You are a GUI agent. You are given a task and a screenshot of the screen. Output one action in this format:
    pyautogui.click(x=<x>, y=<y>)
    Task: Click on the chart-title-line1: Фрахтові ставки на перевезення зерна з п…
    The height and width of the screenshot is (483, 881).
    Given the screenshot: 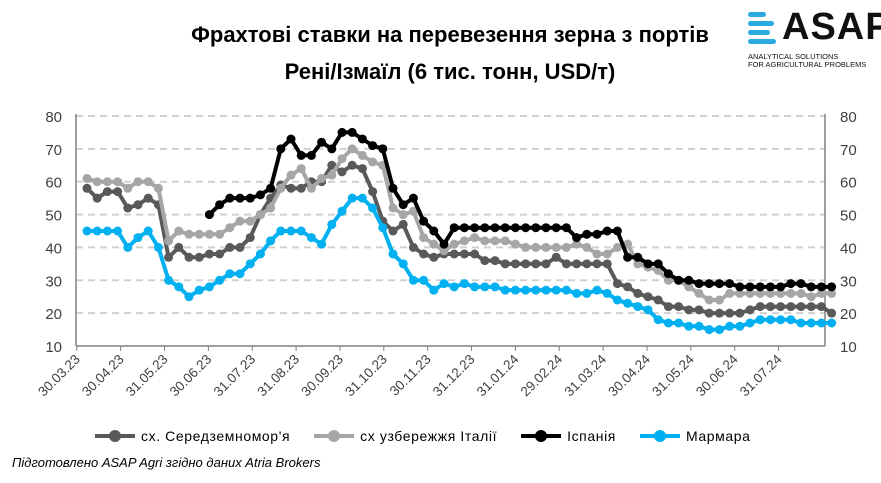 What is the action you would take?
    pyautogui.click(x=450, y=34)
    